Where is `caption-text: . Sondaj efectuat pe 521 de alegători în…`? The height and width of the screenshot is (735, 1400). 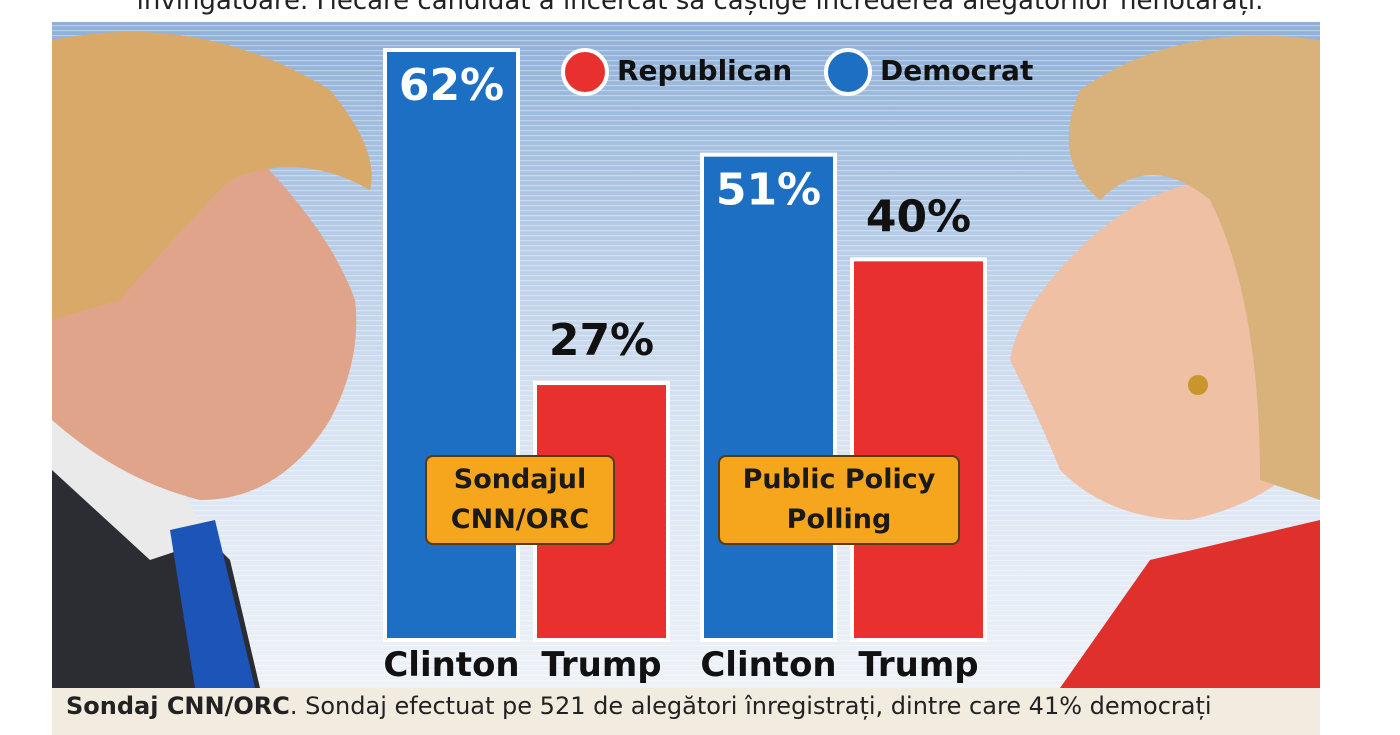
caption-text: . Sondaj efectuat pe 521 de alegători în… is located at coordinates (750, 706).